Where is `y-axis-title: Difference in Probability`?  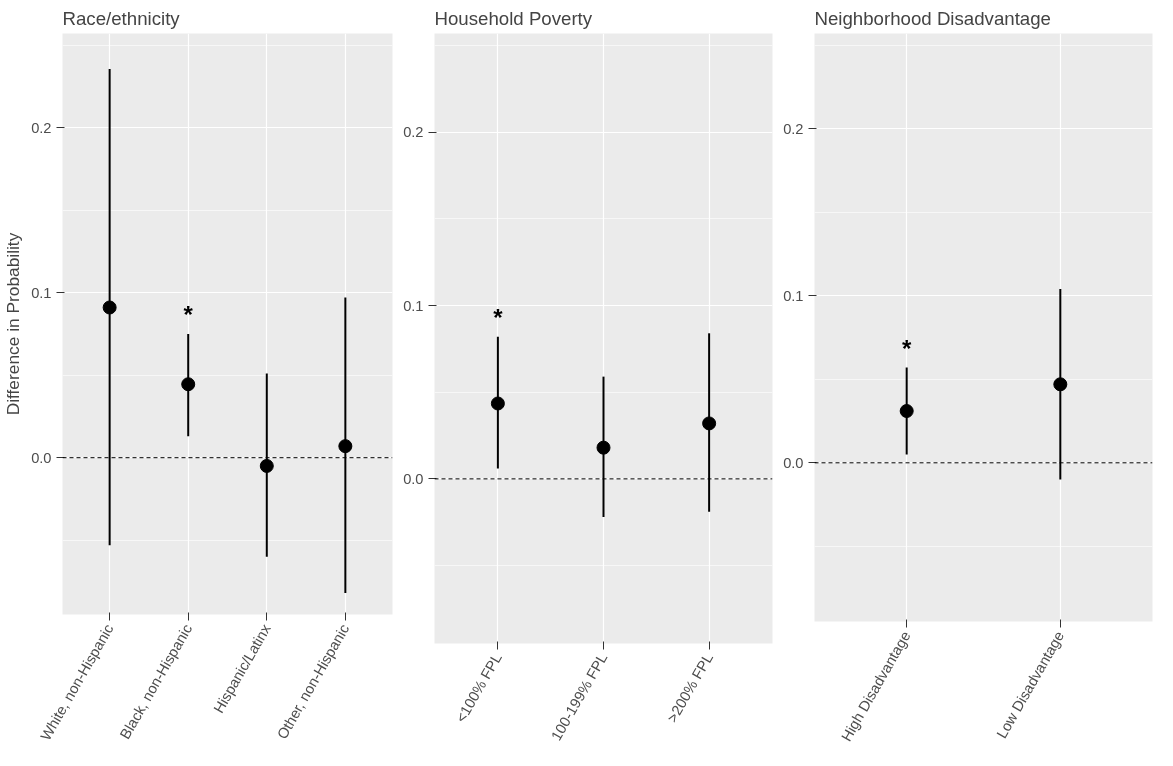
y-axis-title: Difference in Probability is located at coordinates (13, 324).